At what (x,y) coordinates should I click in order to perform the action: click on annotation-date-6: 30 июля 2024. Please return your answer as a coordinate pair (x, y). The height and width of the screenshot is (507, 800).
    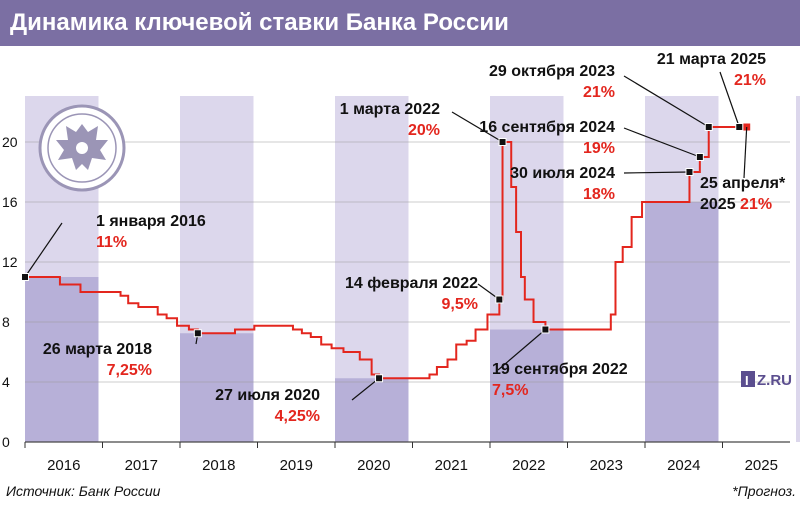
    Looking at the image, I should click on (562, 173).